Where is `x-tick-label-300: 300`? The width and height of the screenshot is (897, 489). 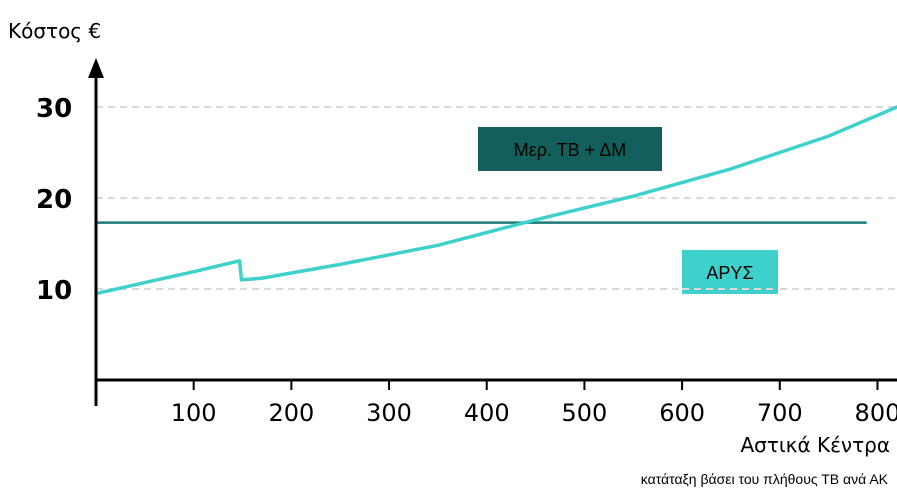
x-tick-label-300: 300 is located at coordinates (389, 413).